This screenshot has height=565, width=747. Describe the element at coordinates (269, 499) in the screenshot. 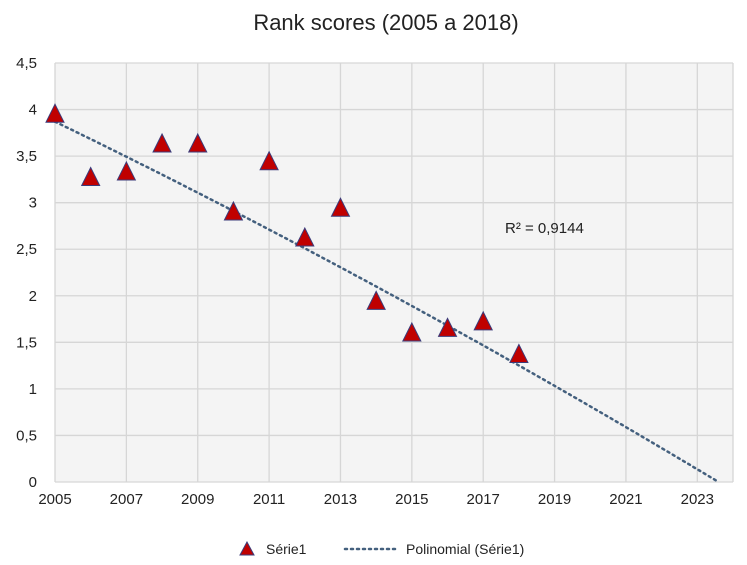

I see `x-tick-label: 2011` at that location.